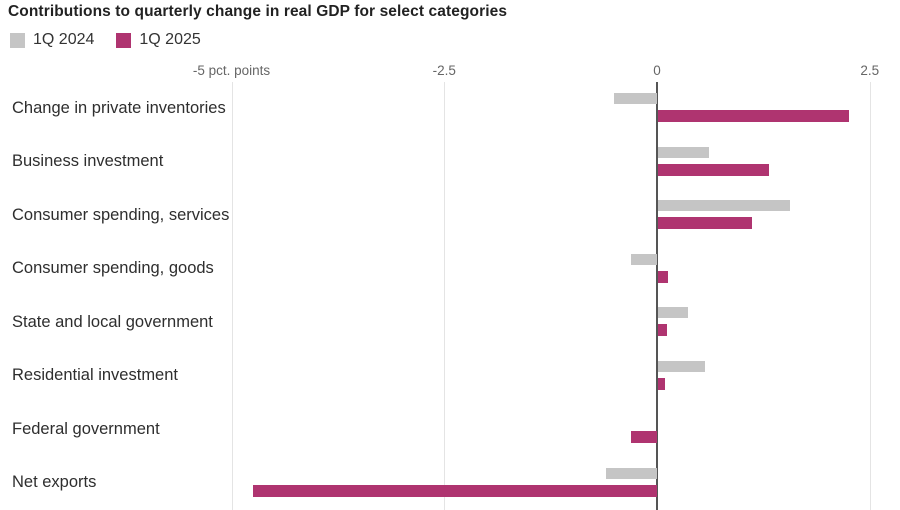 The height and width of the screenshot is (510, 900). I want to click on gridline--2.5, so click(444, 296).